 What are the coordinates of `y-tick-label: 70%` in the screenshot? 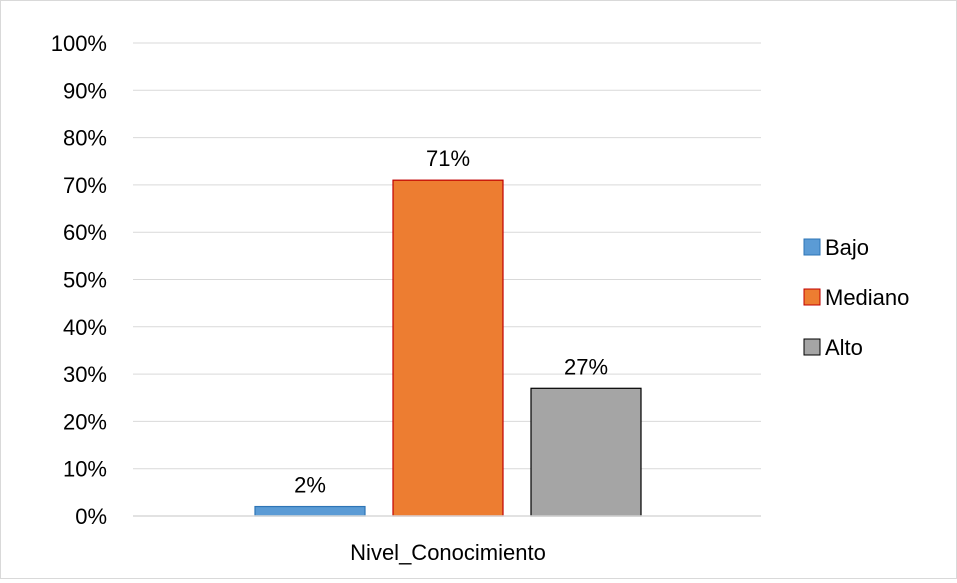 It's located at (85, 185).